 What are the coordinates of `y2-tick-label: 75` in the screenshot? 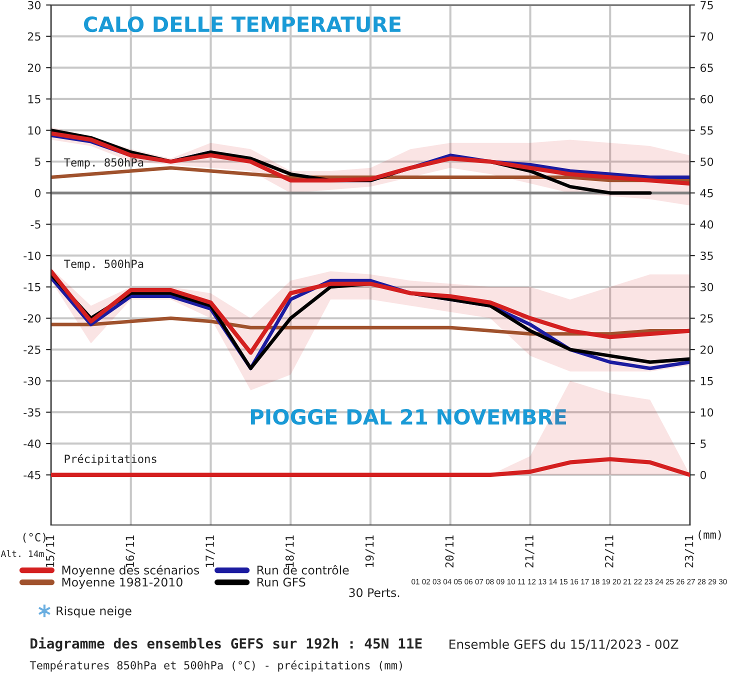 It's located at (706, 5).